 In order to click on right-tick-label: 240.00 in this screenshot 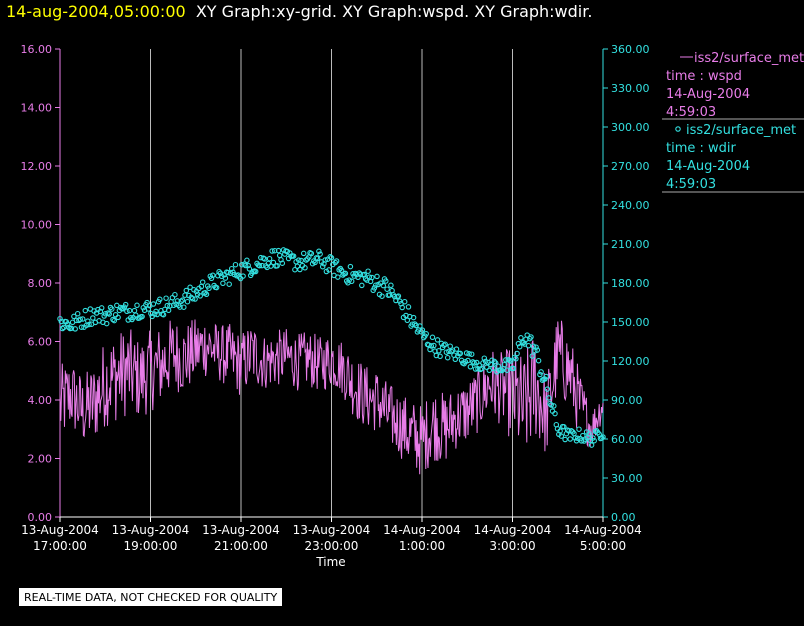, I will do `click(630, 205)`.